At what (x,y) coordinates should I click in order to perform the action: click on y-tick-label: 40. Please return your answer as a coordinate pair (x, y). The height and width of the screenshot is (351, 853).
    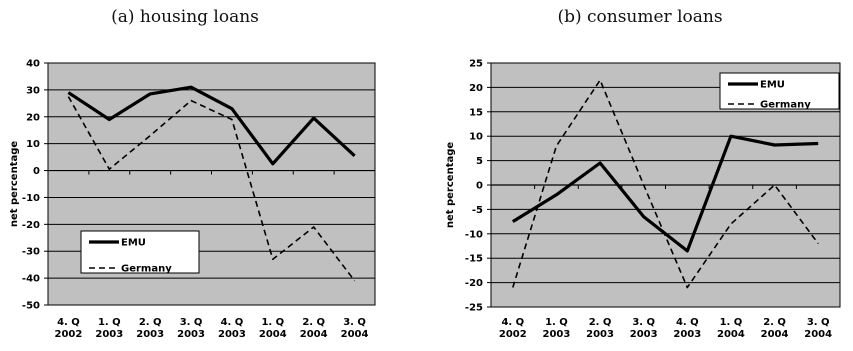
    Looking at the image, I should click on (33, 64).